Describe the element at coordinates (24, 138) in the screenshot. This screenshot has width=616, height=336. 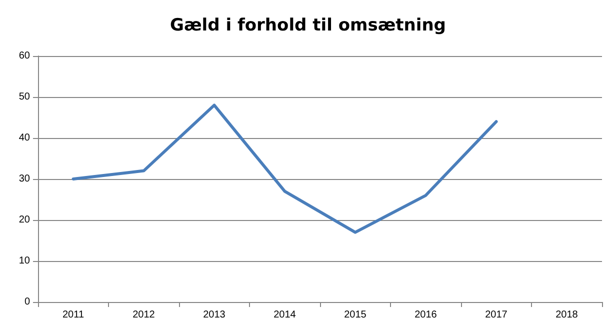
I see `y-tick-label: 40` at that location.